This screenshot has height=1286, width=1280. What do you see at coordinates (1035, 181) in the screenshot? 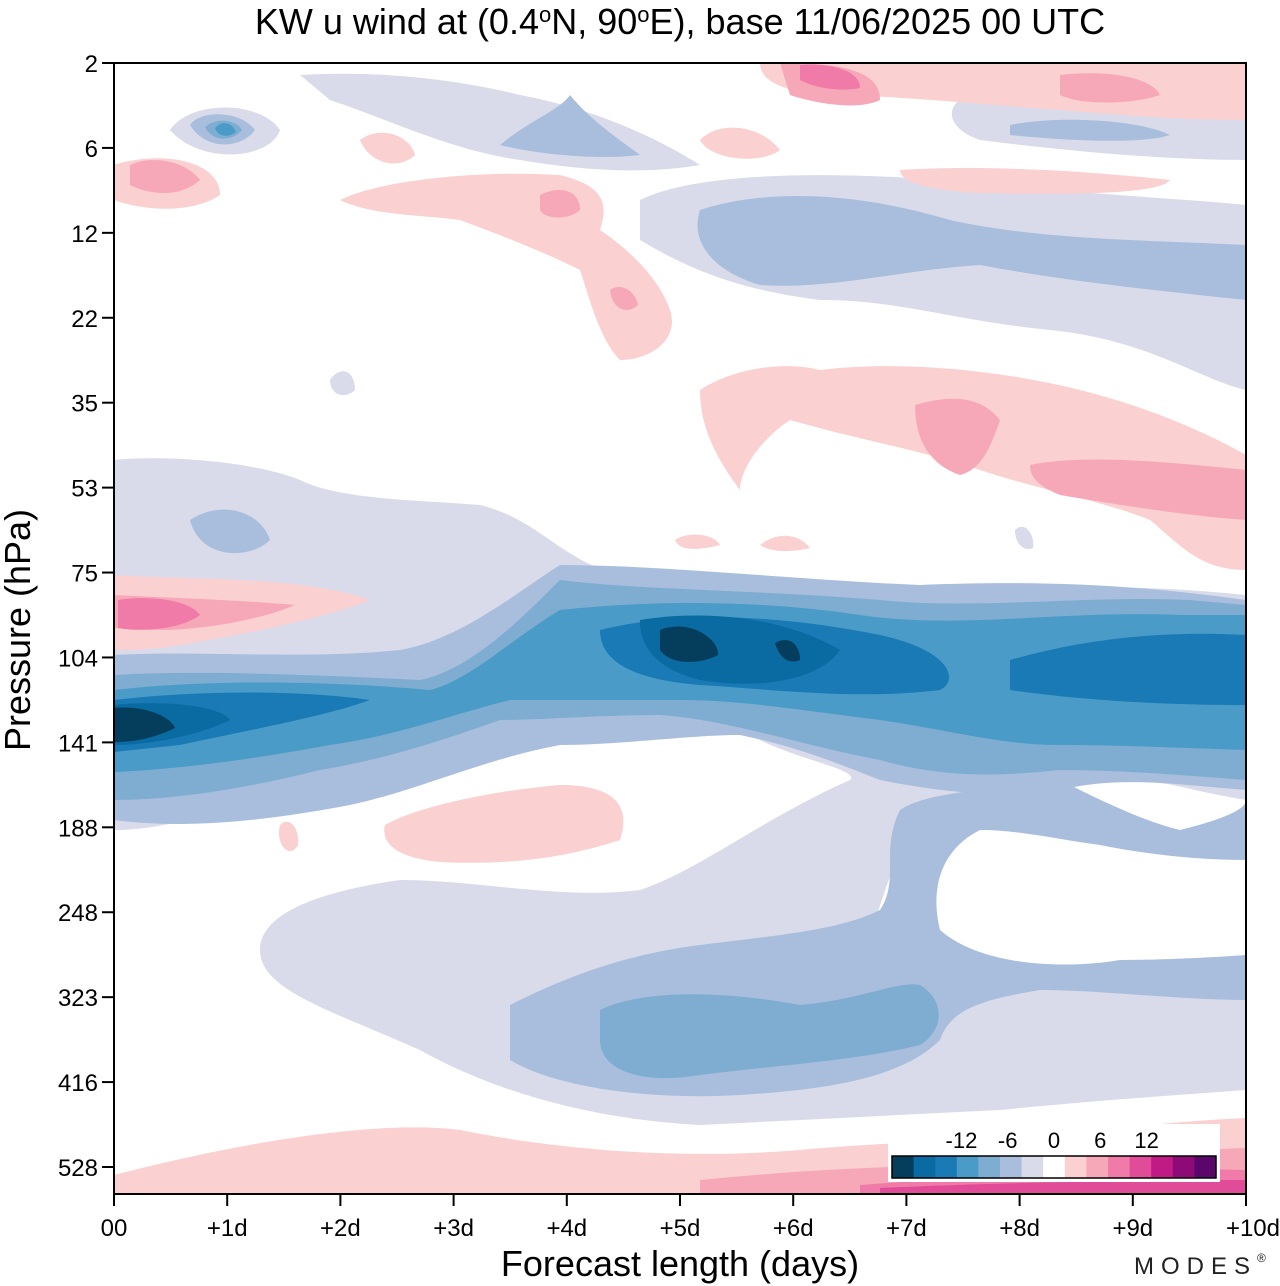
I see `contour-pos-3-top-band` at bounding box center [1035, 181].